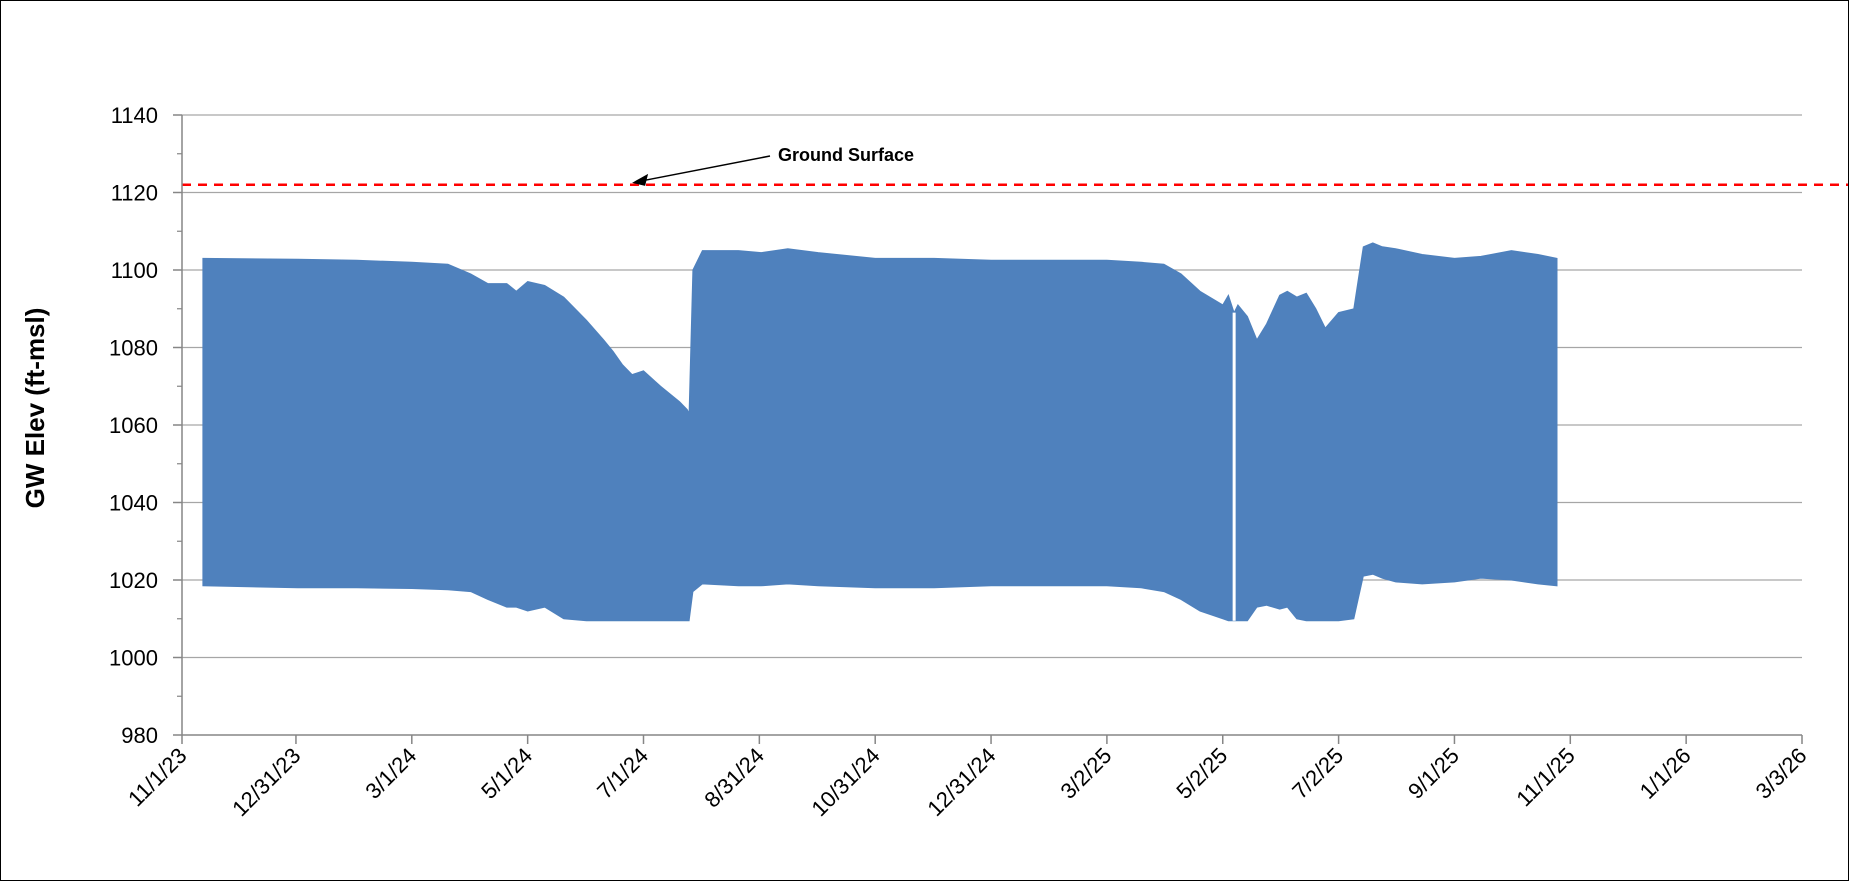 The height and width of the screenshot is (883, 1851). I want to click on x-tick-label: 12/31/24, so click(961, 782).